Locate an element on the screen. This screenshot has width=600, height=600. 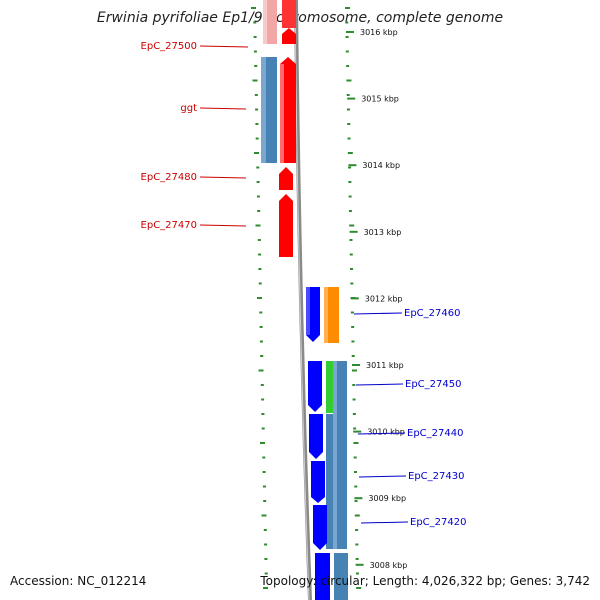
scale-label-3013: 3013 kbp is located at coordinates (383, 232).